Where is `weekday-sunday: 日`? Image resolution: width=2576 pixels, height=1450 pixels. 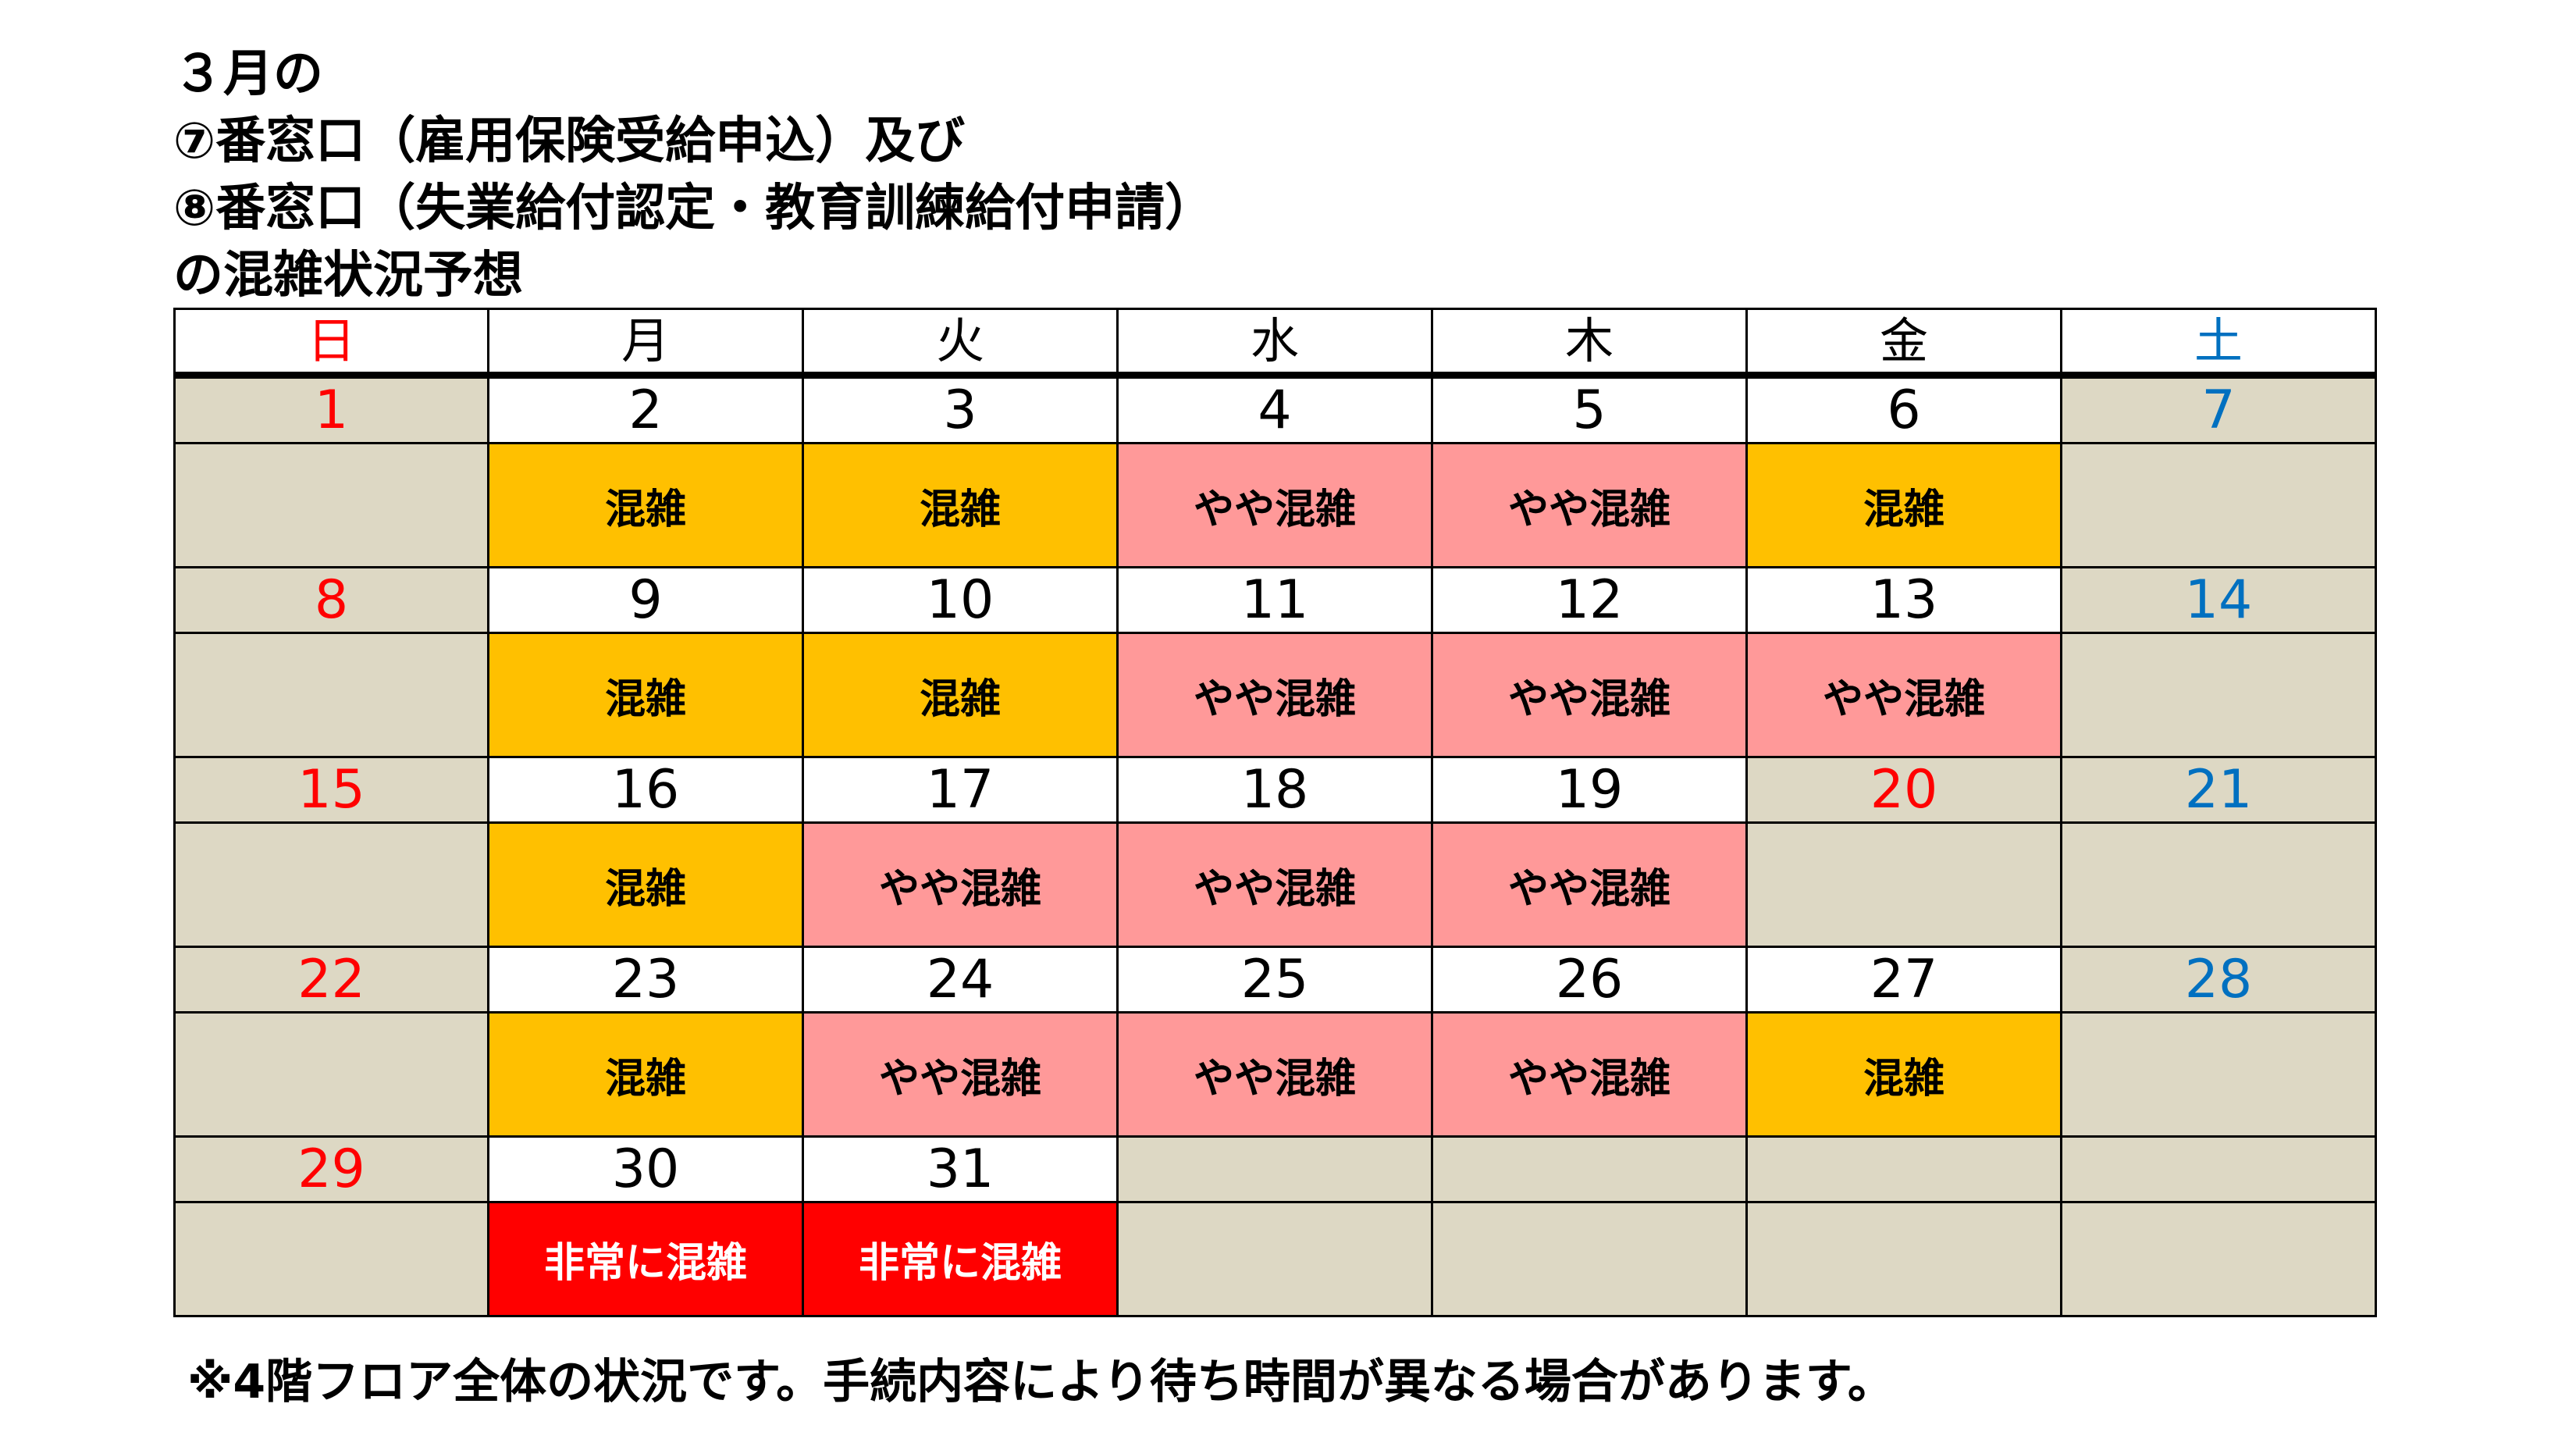
weekday-sunday: 日 is located at coordinates (331, 342).